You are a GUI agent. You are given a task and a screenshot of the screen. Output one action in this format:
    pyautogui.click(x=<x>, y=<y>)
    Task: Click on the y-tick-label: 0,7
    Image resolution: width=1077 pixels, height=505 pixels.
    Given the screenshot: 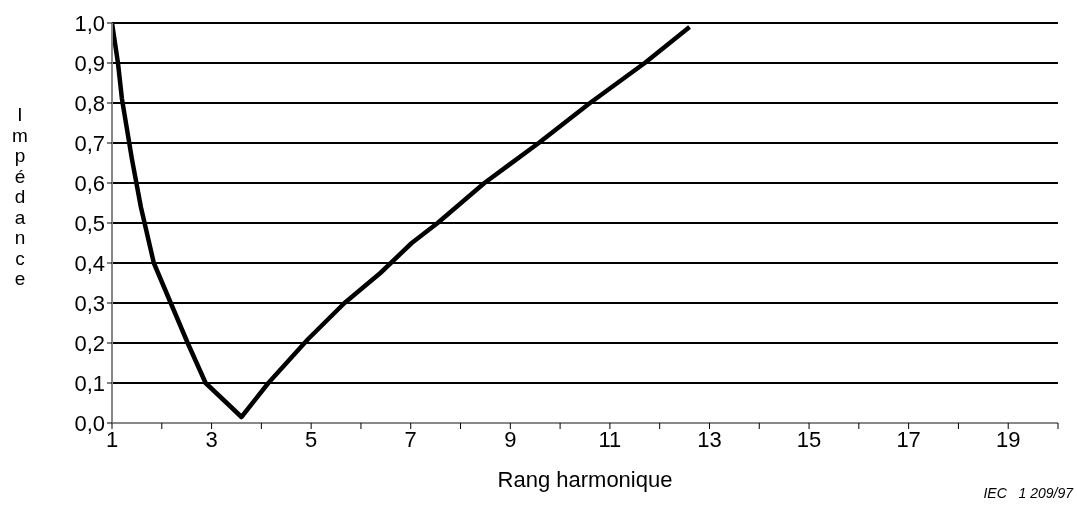 What is the action you would take?
    pyautogui.click(x=89, y=143)
    